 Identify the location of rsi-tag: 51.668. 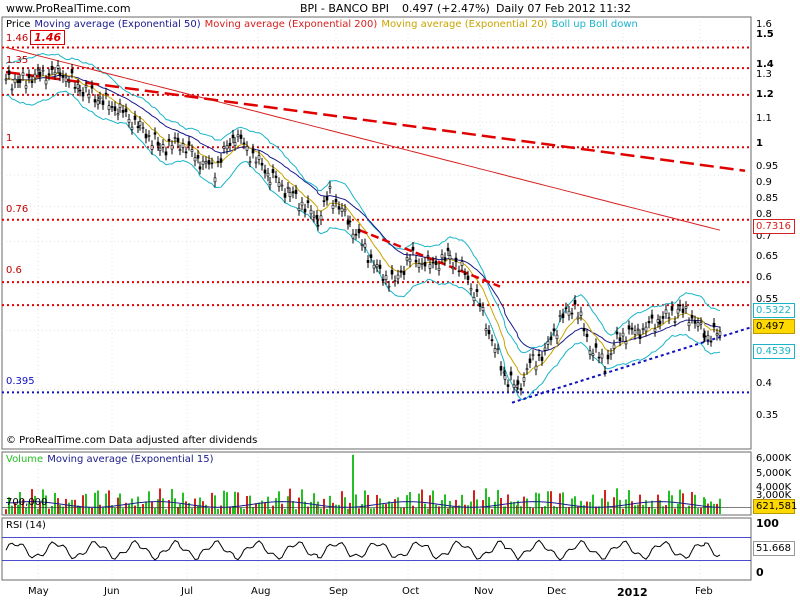
(774, 548).